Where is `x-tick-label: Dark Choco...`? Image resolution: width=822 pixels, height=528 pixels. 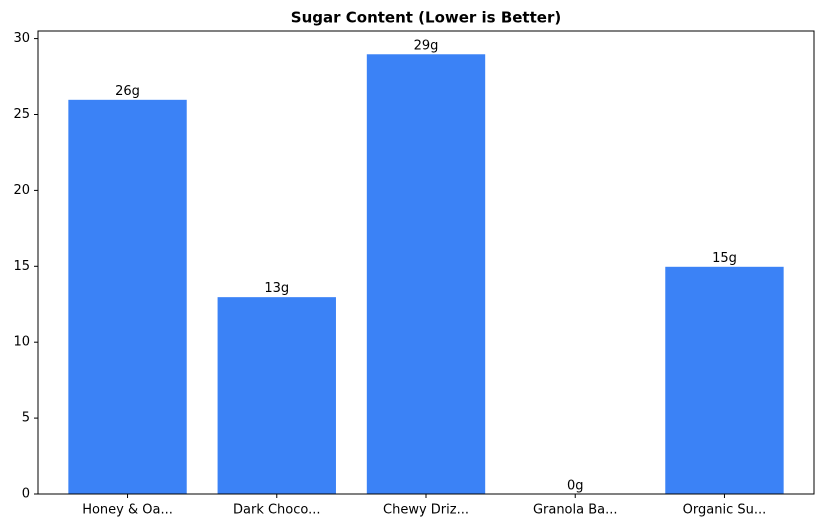
x-tick-label: Dark Choco... is located at coordinates (277, 510).